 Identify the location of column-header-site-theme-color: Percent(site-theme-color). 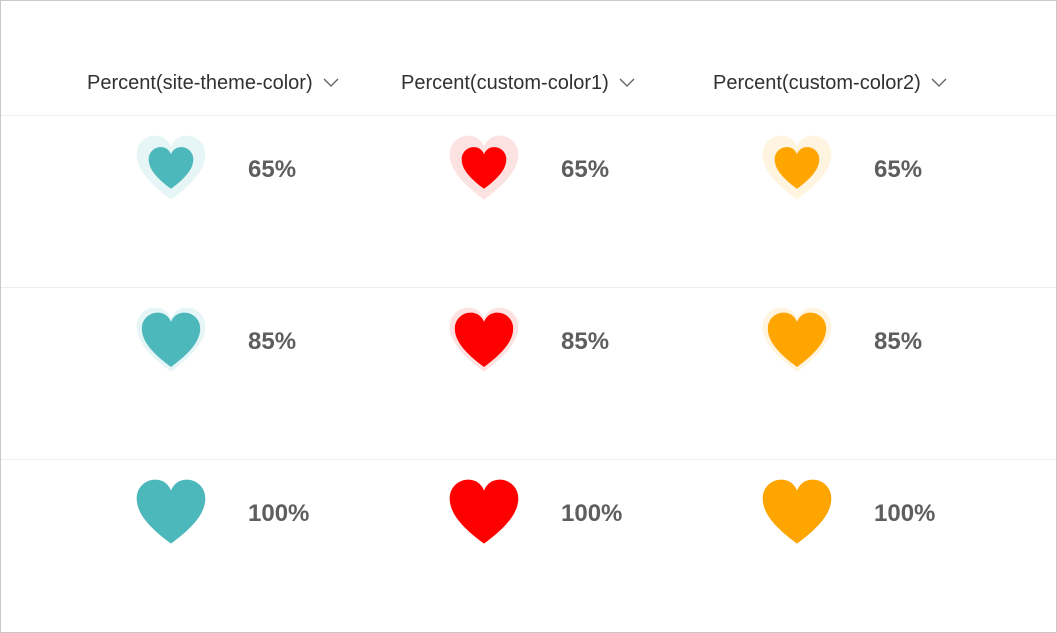
(213, 83).